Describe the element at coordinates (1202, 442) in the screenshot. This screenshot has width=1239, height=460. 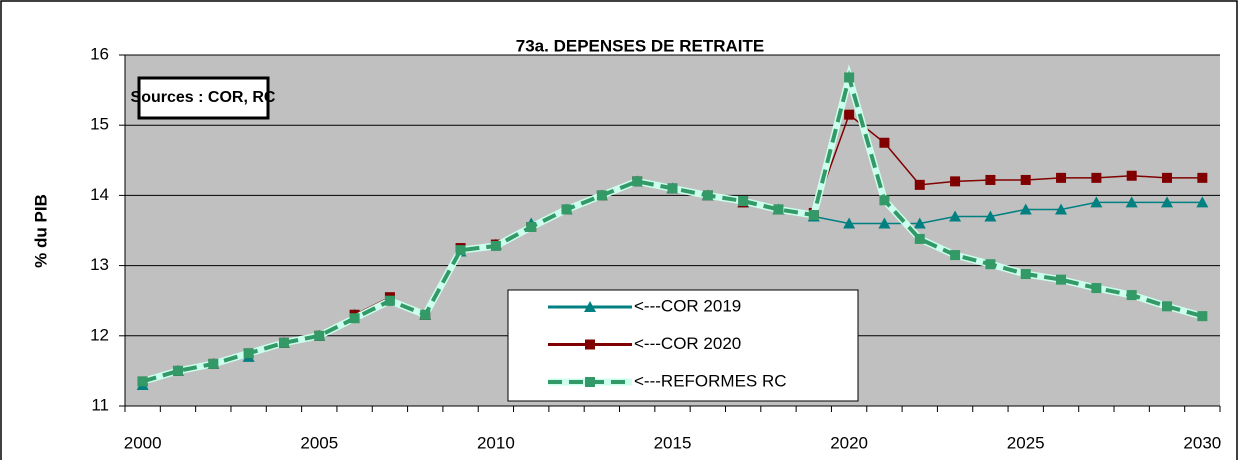
I see `x-tick-label: 2030` at that location.